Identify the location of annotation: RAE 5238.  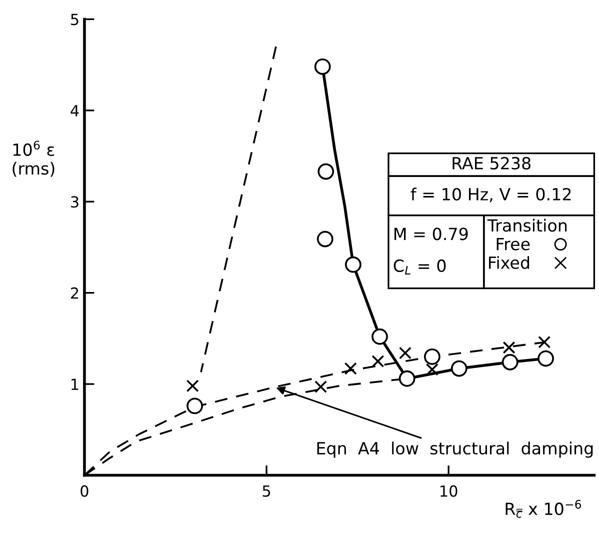
(491, 163).